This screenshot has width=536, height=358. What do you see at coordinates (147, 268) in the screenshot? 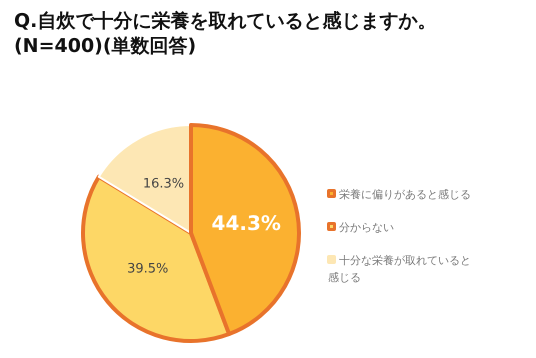
I see `data-label: 39.5%` at bounding box center [147, 268].